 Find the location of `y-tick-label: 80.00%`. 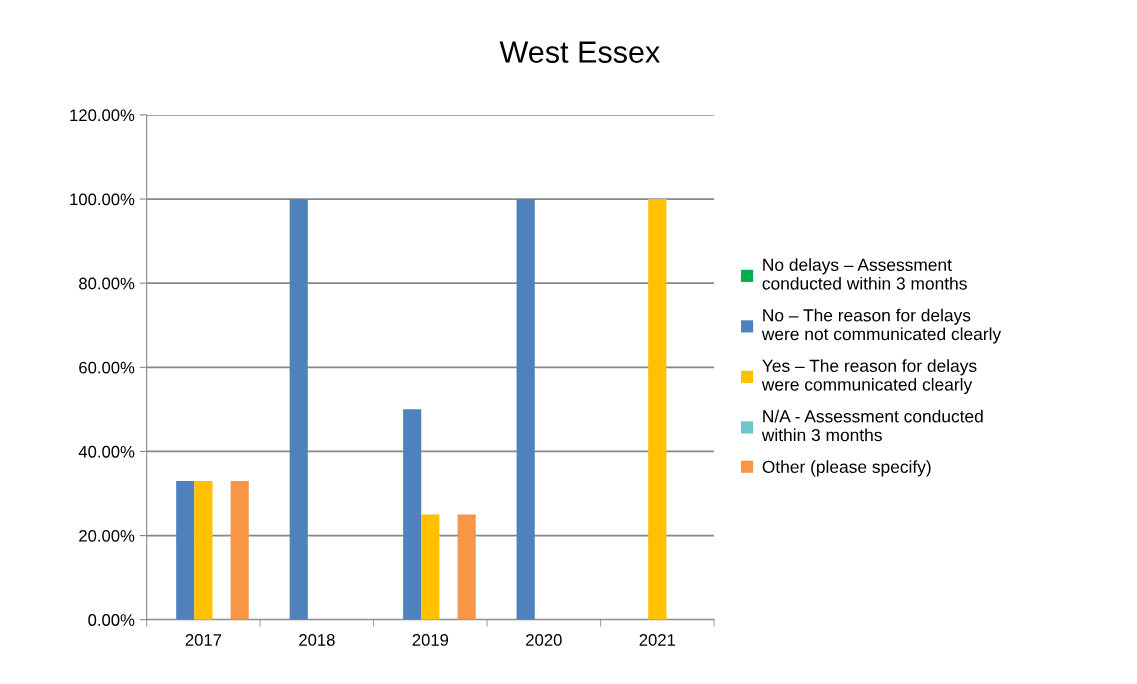

y-tick-label: 80.00% is located at coordinates (107, 283).